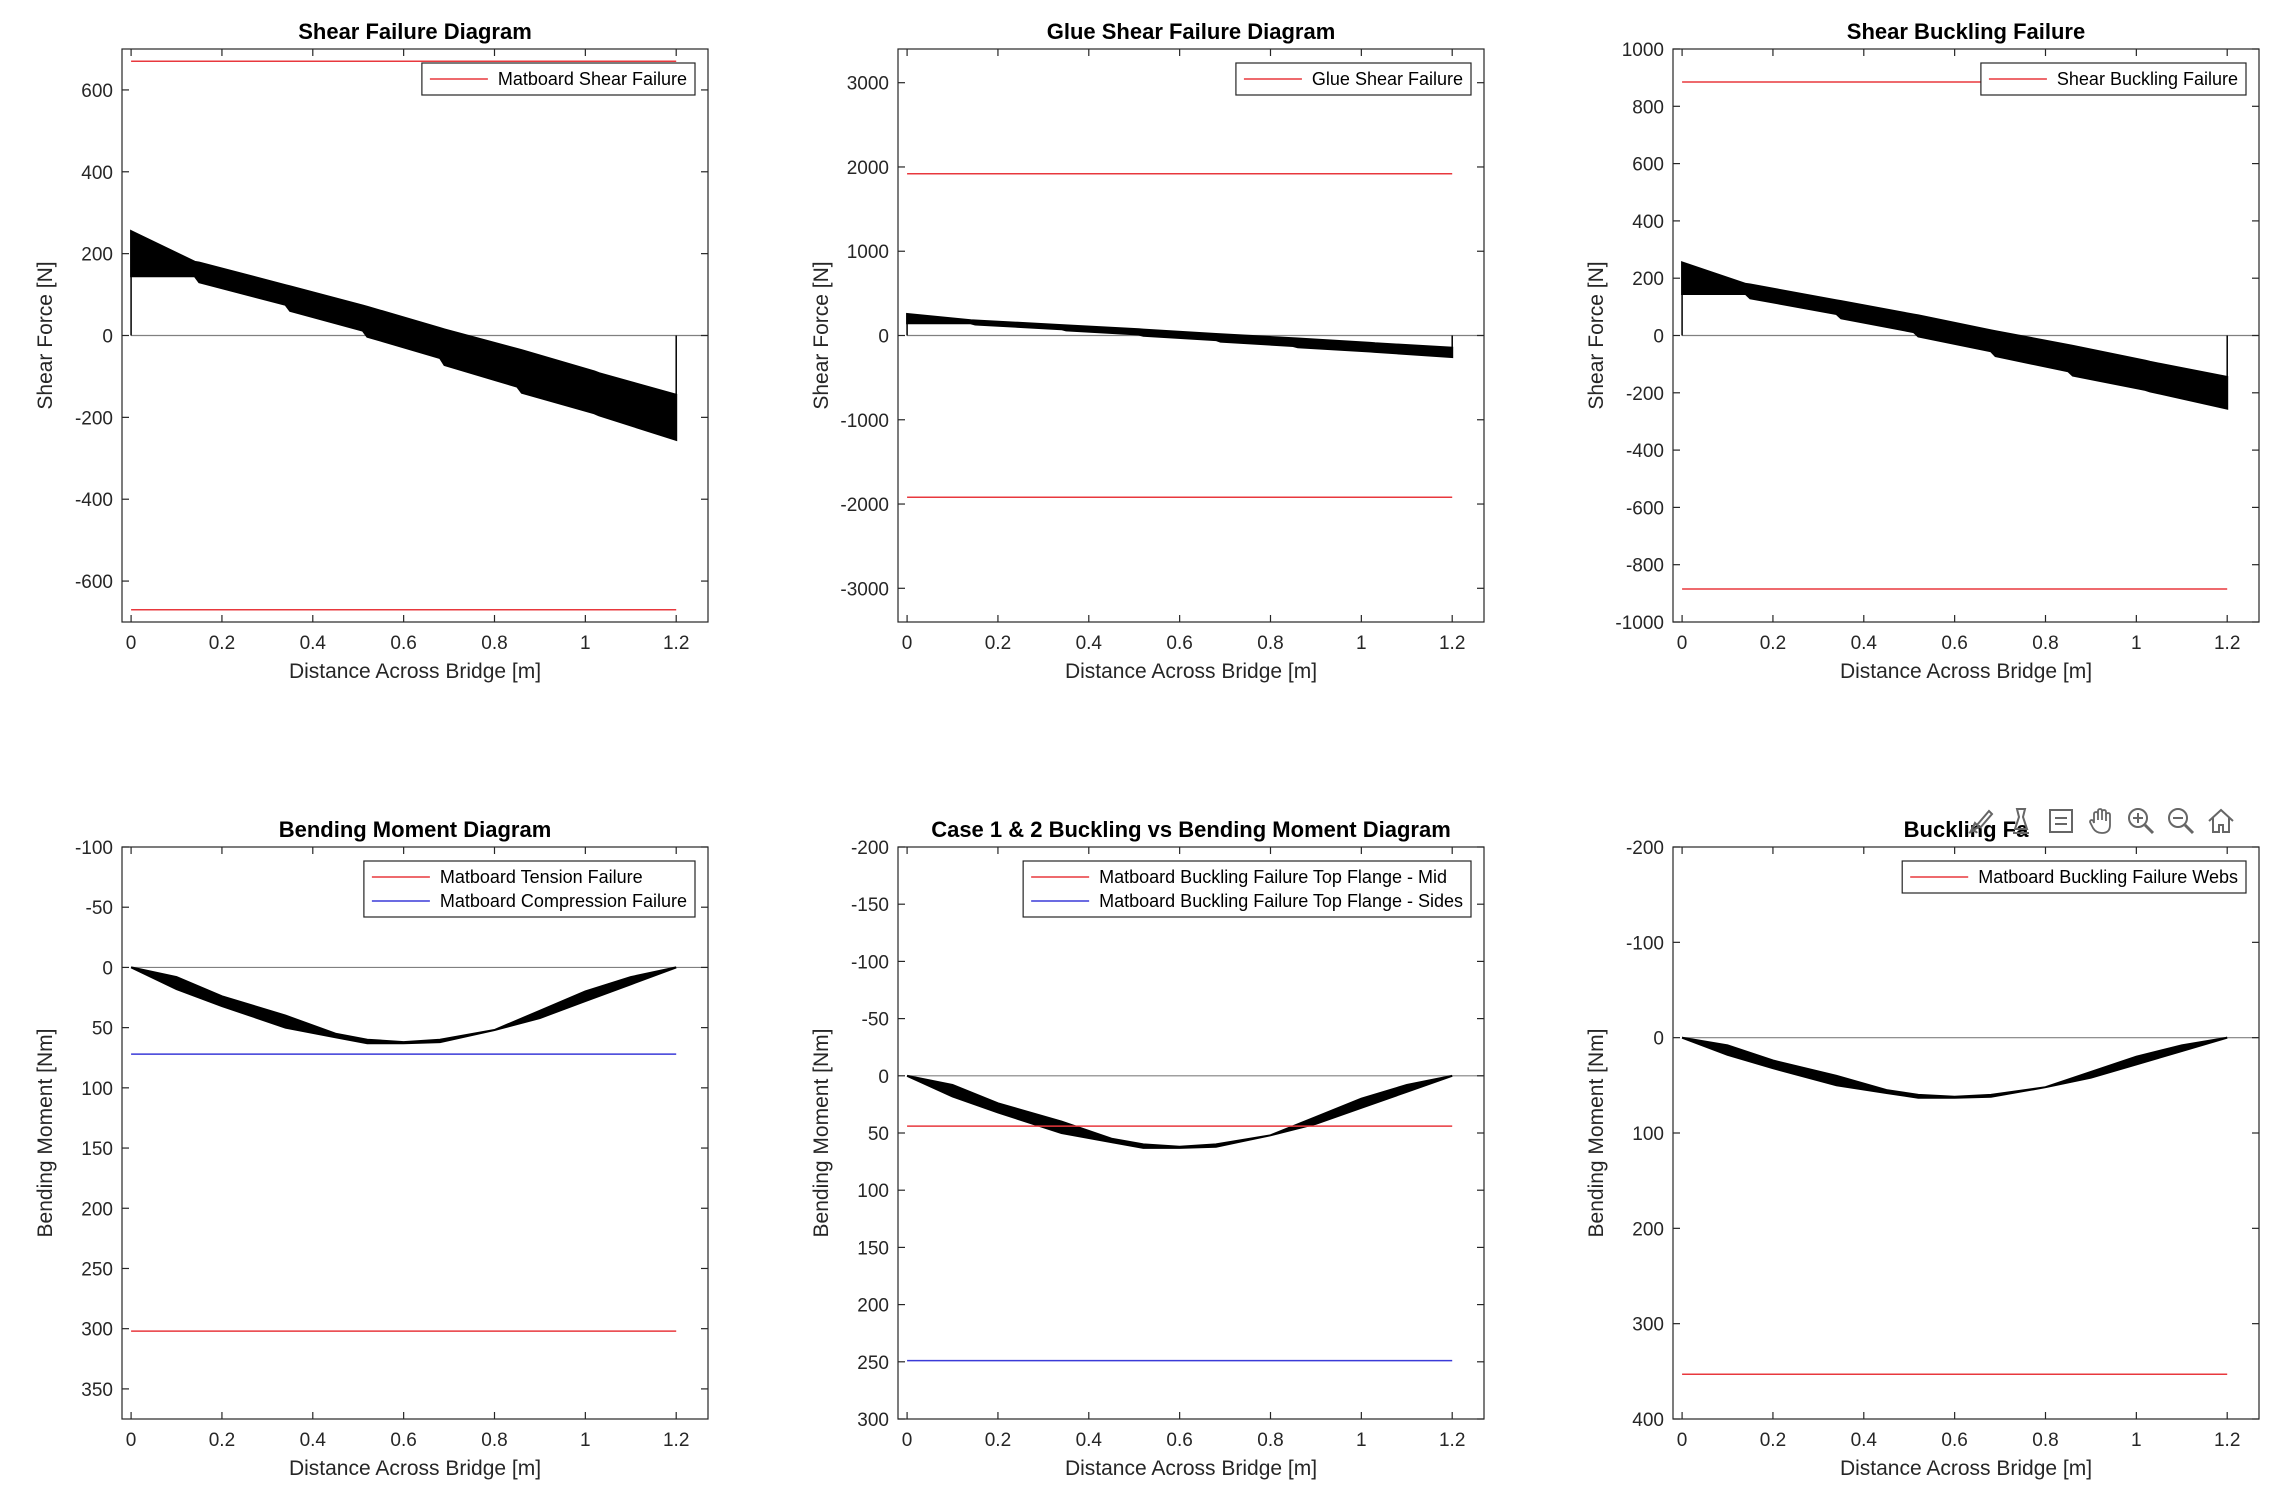 The height and width of the screenshot is (1498, 2284). I want to click on data-tips-button, so click(2021, 821).